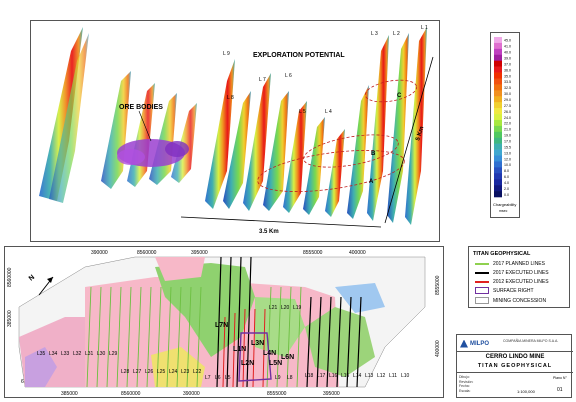  I want to click on svg-text: L10, so click(405, 376).